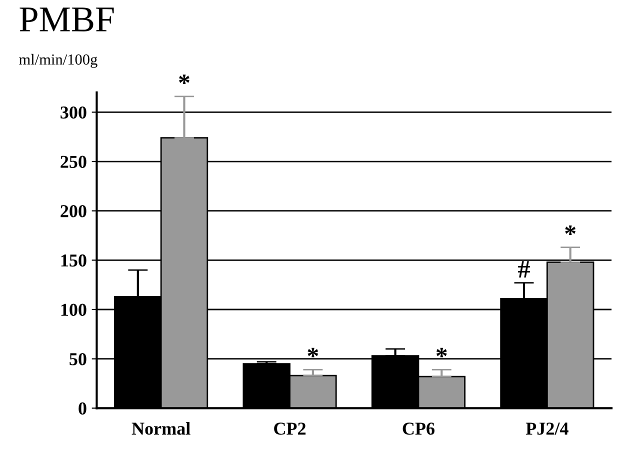  What do you see at coordinates (547, 428) in the screenshot?
I see `x-tick-label: PJ2/4` at bounding box center [547, 428].